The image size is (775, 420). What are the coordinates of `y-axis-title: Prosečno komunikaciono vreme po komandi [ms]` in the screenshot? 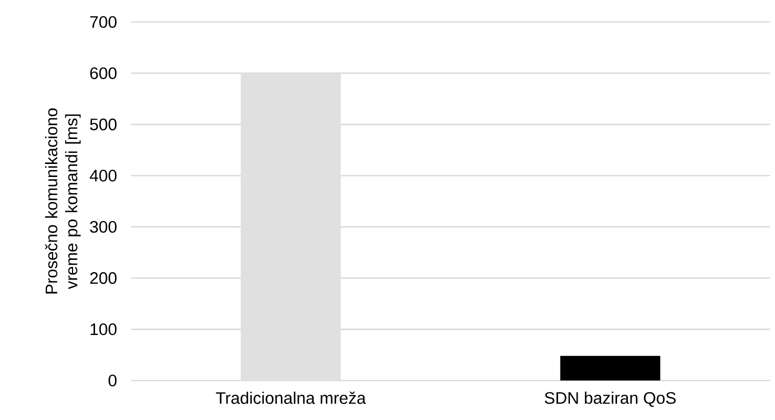 It's located at (63, 201).